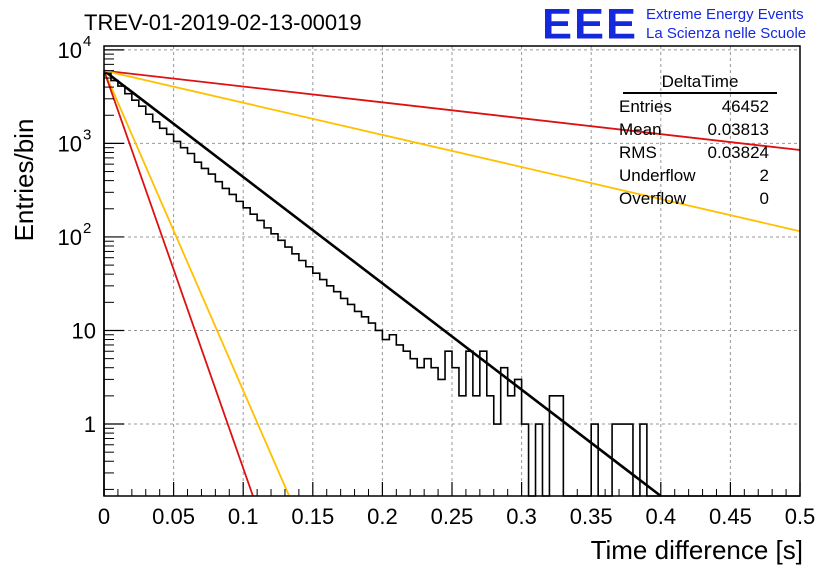  I want to click on stats-label: Mean, so click(640, 129).